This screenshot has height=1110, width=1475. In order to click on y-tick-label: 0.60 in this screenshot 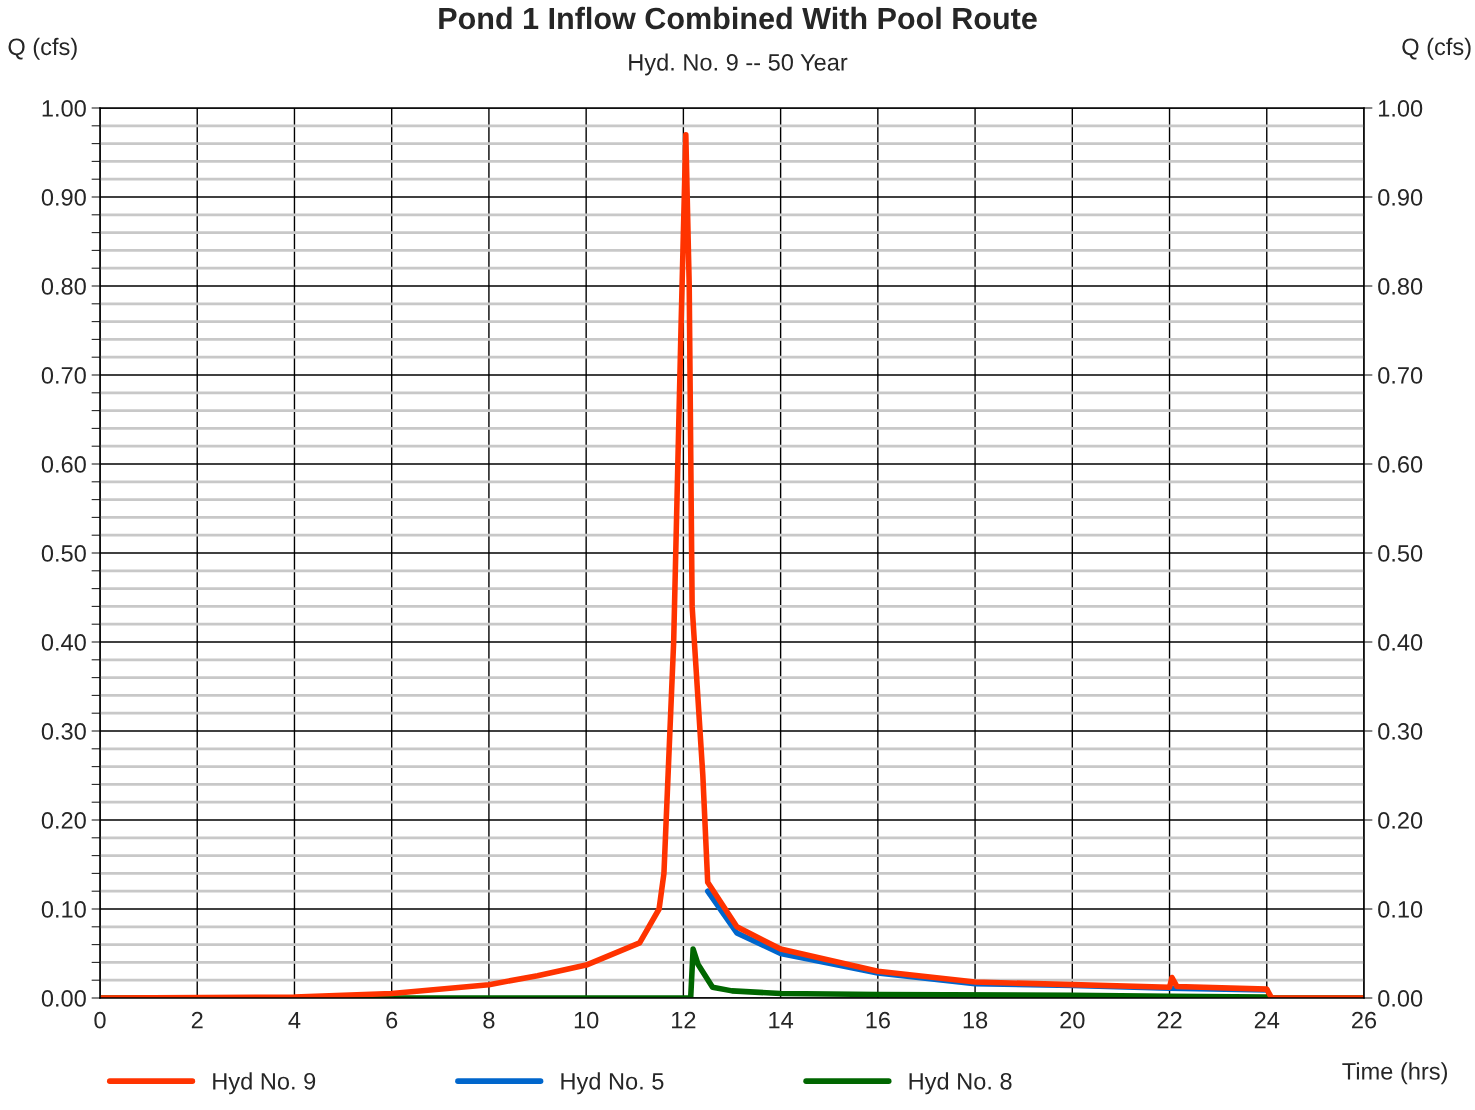, I will do `click(63, 464)`.